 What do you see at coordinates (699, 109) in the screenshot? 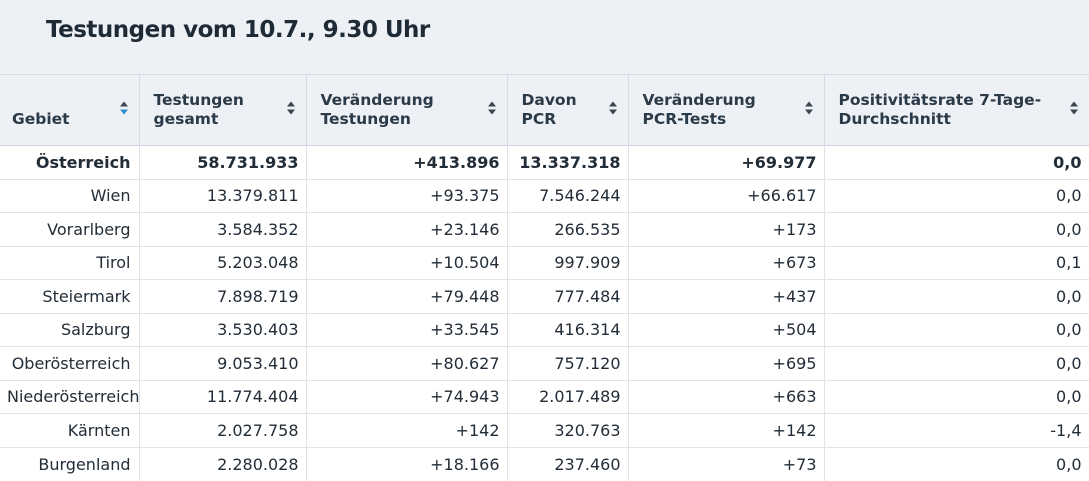
I see `column-header-label: Veränderung PCR-Tests` at bounding box center [699, 109].